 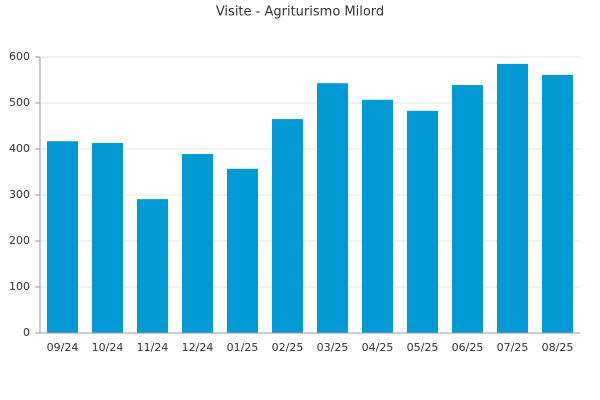 What do you see at coordinates (19, 148) in the screenshot?
I see `y-tick-label: 400` at bounding box center [19, 148].